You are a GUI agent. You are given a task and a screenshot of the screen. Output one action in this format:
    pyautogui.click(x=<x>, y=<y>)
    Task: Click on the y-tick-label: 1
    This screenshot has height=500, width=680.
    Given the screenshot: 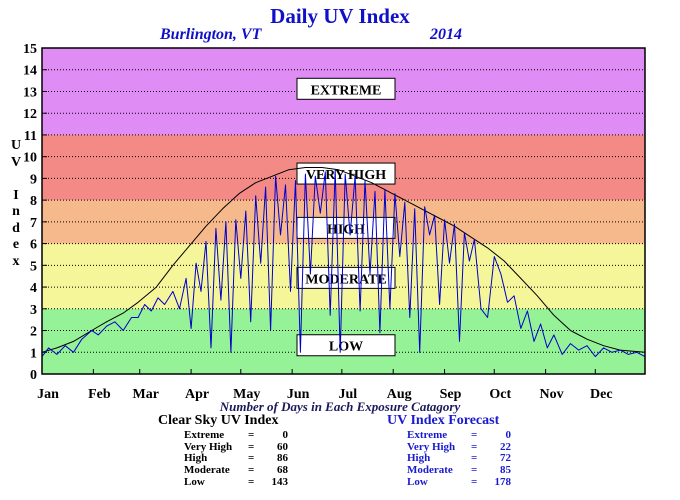 What is the action you would take?
    pyautogui.click(x=33, y=353)
    